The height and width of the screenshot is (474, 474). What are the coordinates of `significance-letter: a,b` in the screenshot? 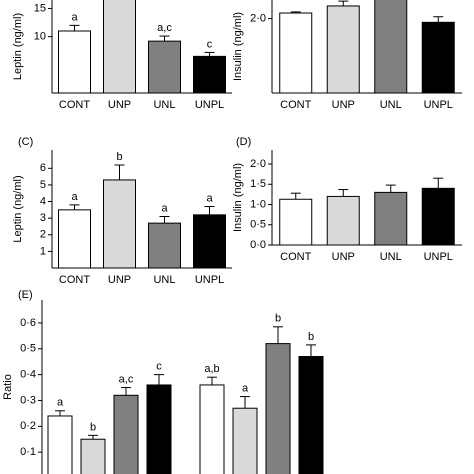 It's located at (211, 369).